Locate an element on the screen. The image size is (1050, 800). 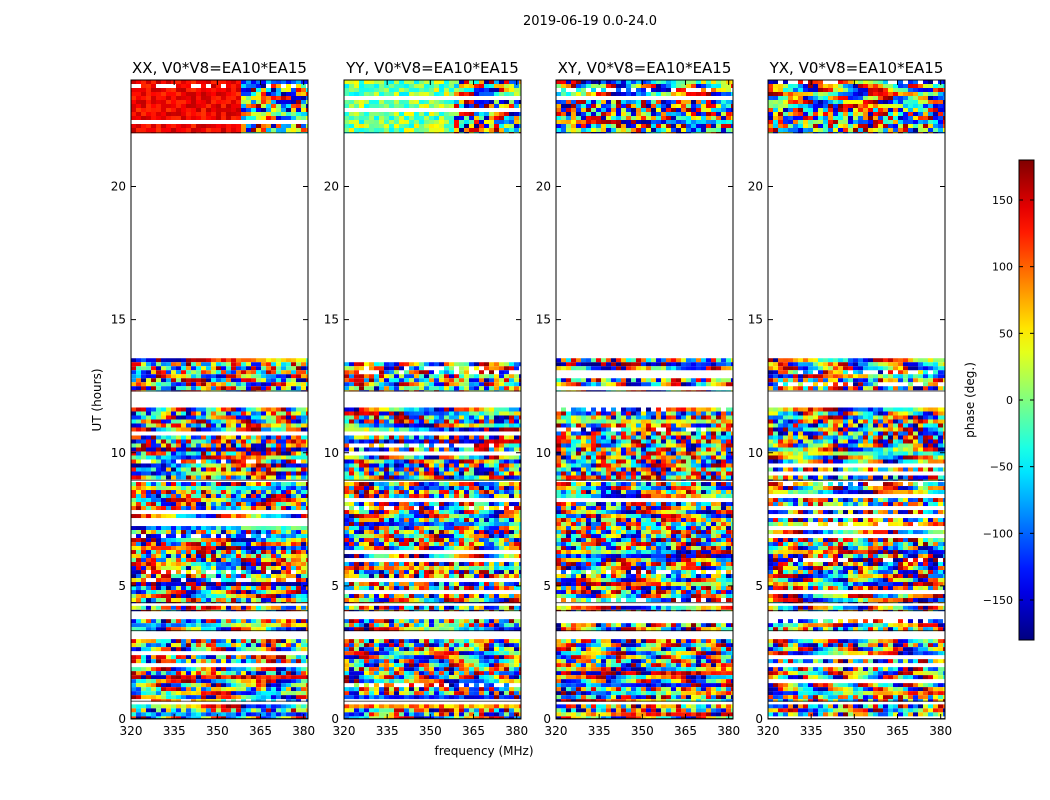
colorbar-tick-label: −150 is located at coordinates (998, 600).